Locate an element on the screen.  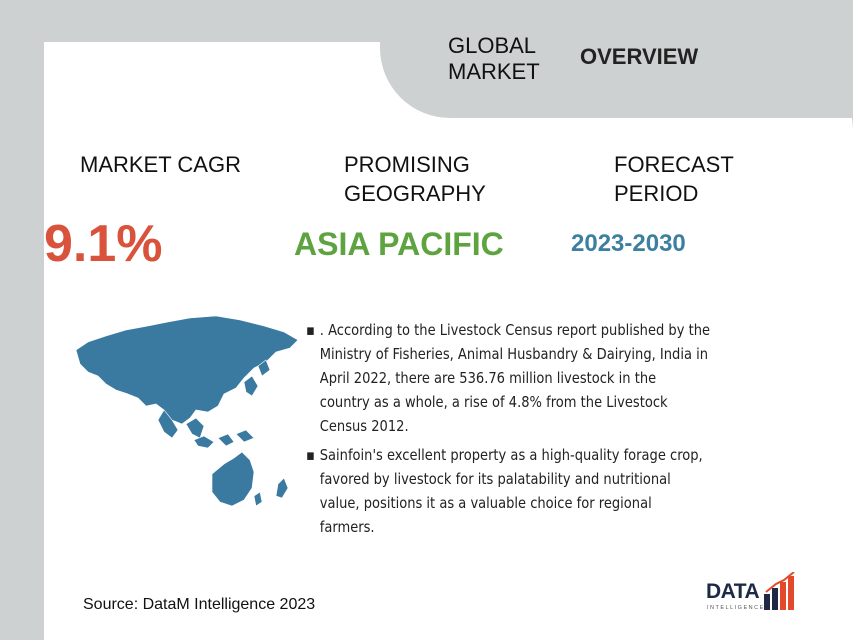
source-text: Source: DataM Intelligence 2023 is located at coordinates (199, 604).